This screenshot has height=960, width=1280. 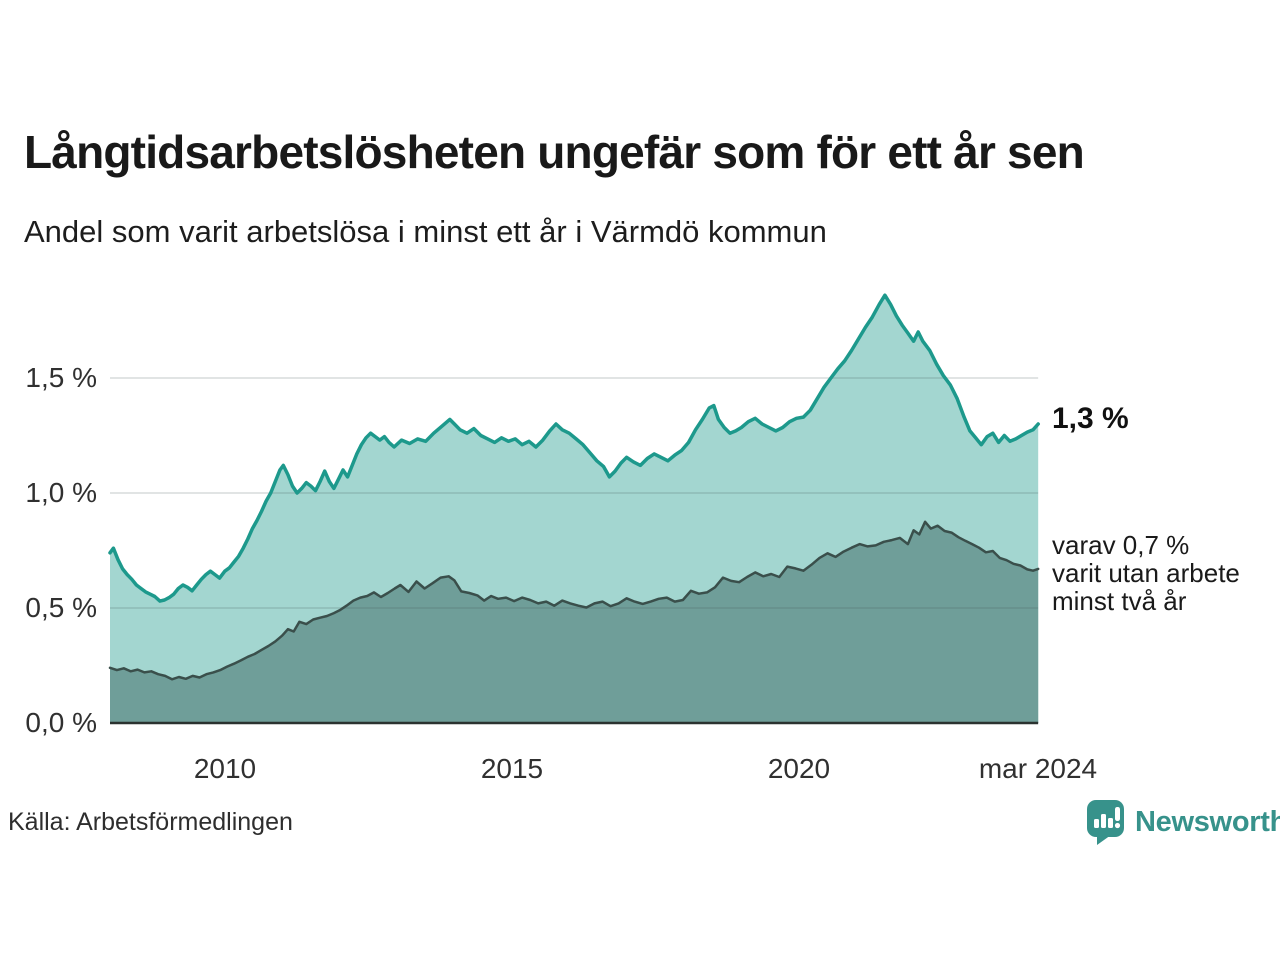 I want to click on latest-value-annotation: 1,3 %, so click(x=1090, y=418).